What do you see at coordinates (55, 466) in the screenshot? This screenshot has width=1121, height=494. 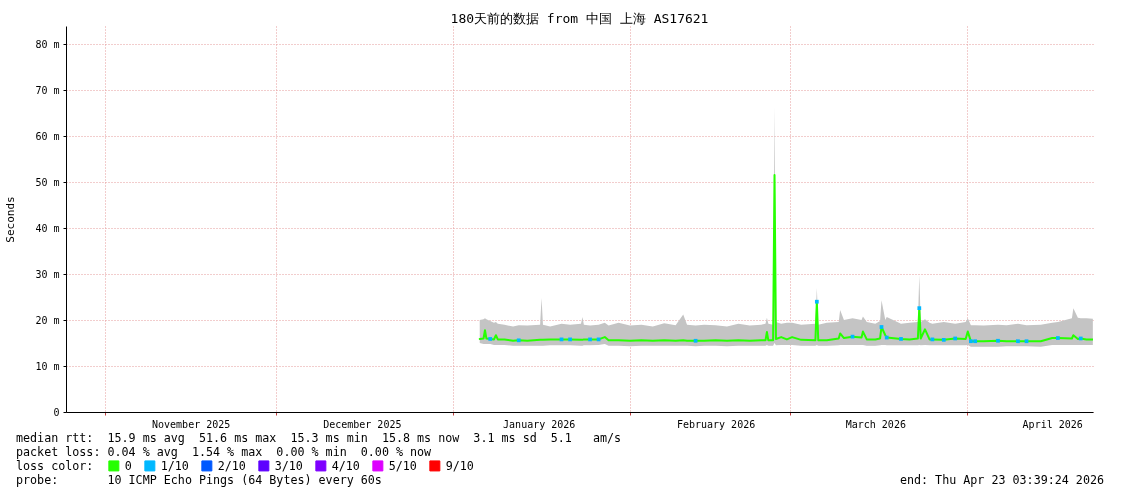 I see `legend-title: loss color:` at bounding box center [55, 466].